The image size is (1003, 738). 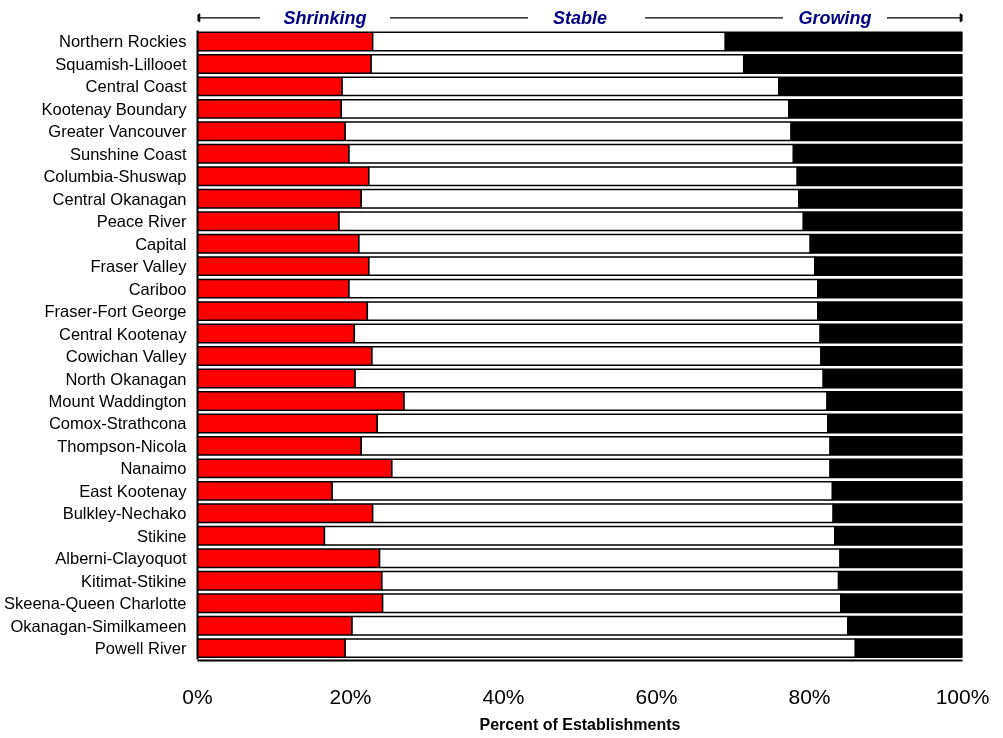 What do you see at coordinates (124, 513) in the screenshot?
I see `y-tick-label: Bulkley-Nechako` at bounding box center [124, 513].